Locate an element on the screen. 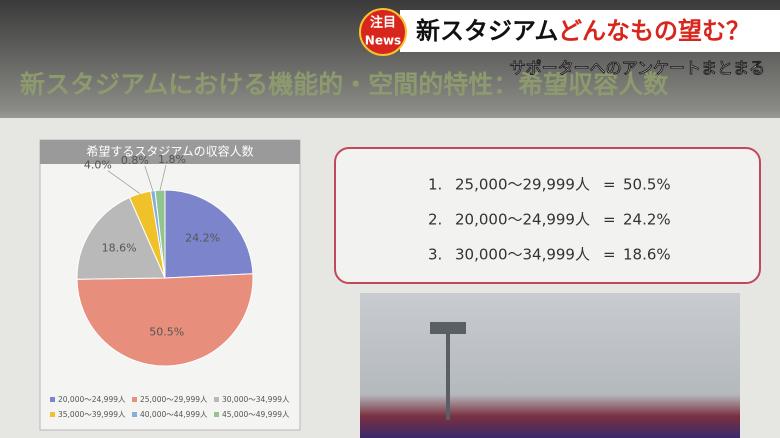 Image resolution: width=780 pixels, height=438 pixels. badge-bottom: News is located at coordinates (383, 41).